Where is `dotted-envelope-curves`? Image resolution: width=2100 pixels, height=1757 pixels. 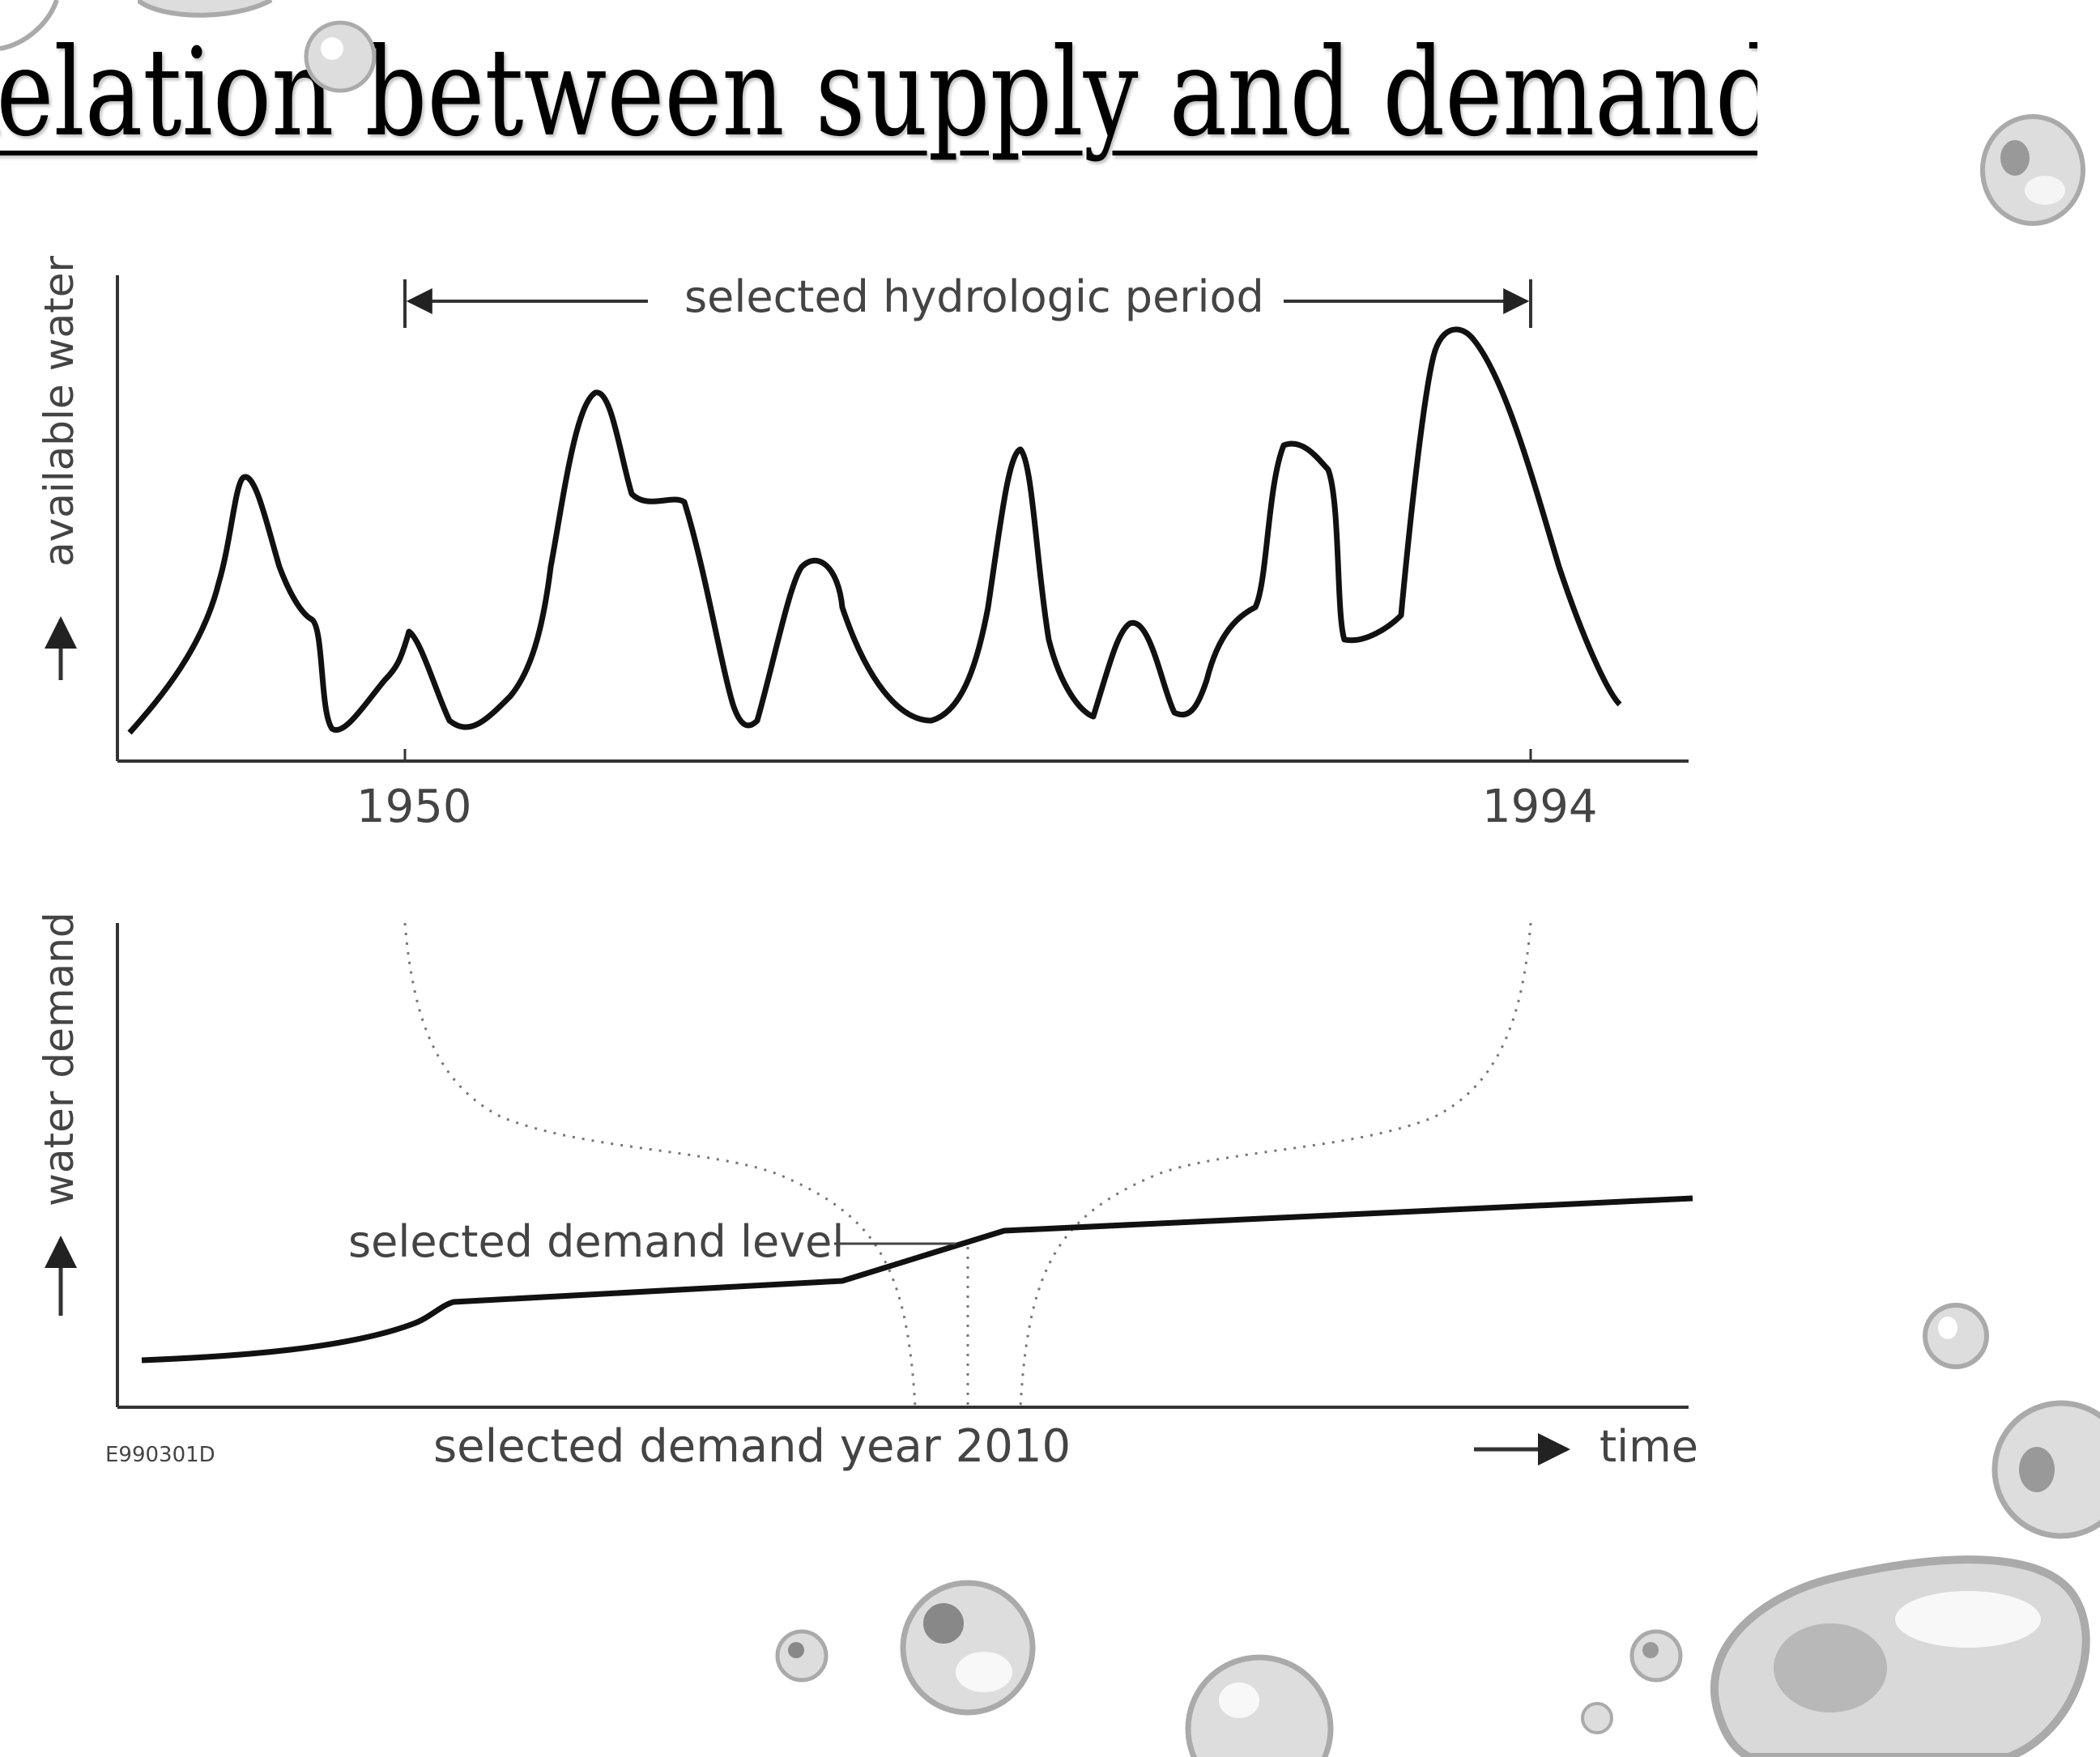 dotted-envelope-curves is located at coordinates (967, 1165).